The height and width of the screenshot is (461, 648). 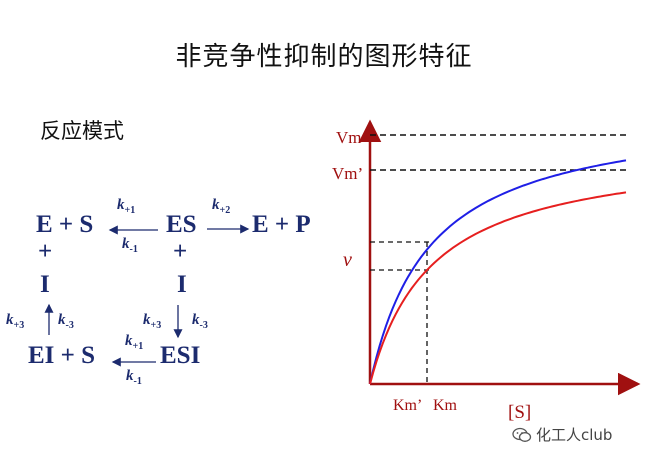 I want to click on y-axis-label: v, so click(x=347, y=260).